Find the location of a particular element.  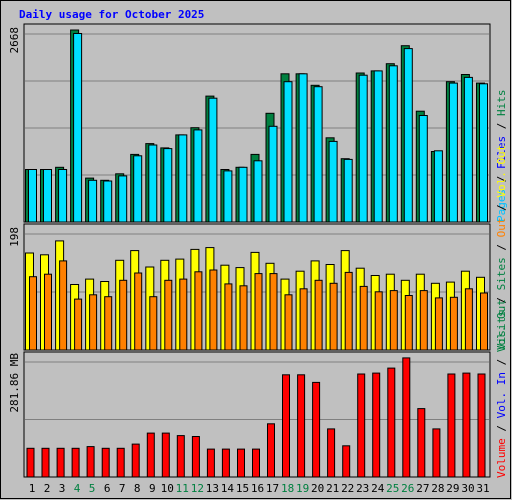

day-label-31: 31 is located at coordinates (482, 488).